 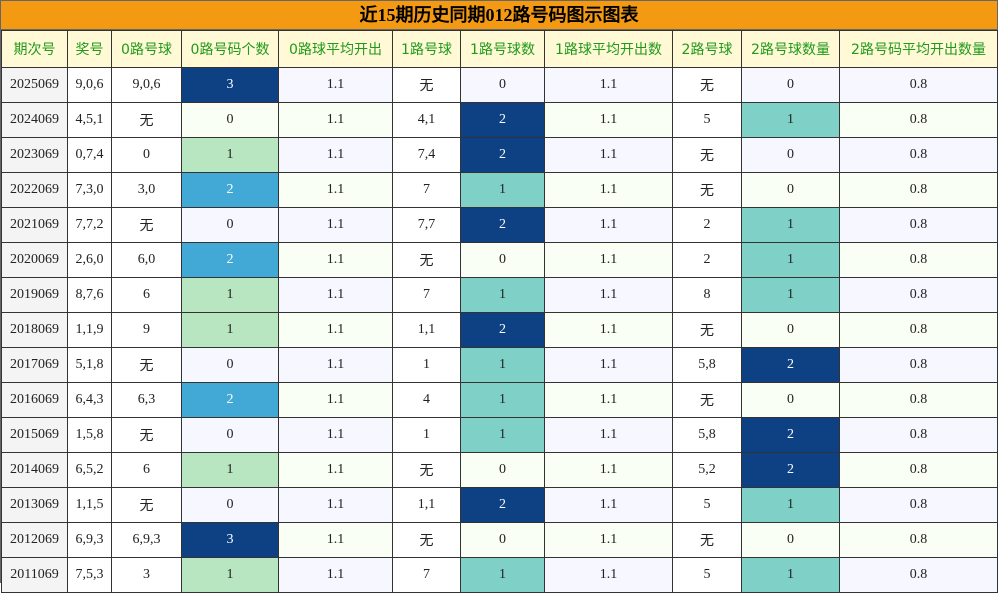 I want to click on table-row: 2014069 6,5,2 6 1 1.1 无 0 1.1 5,2 2 0.8, so click(x=499, y=470).